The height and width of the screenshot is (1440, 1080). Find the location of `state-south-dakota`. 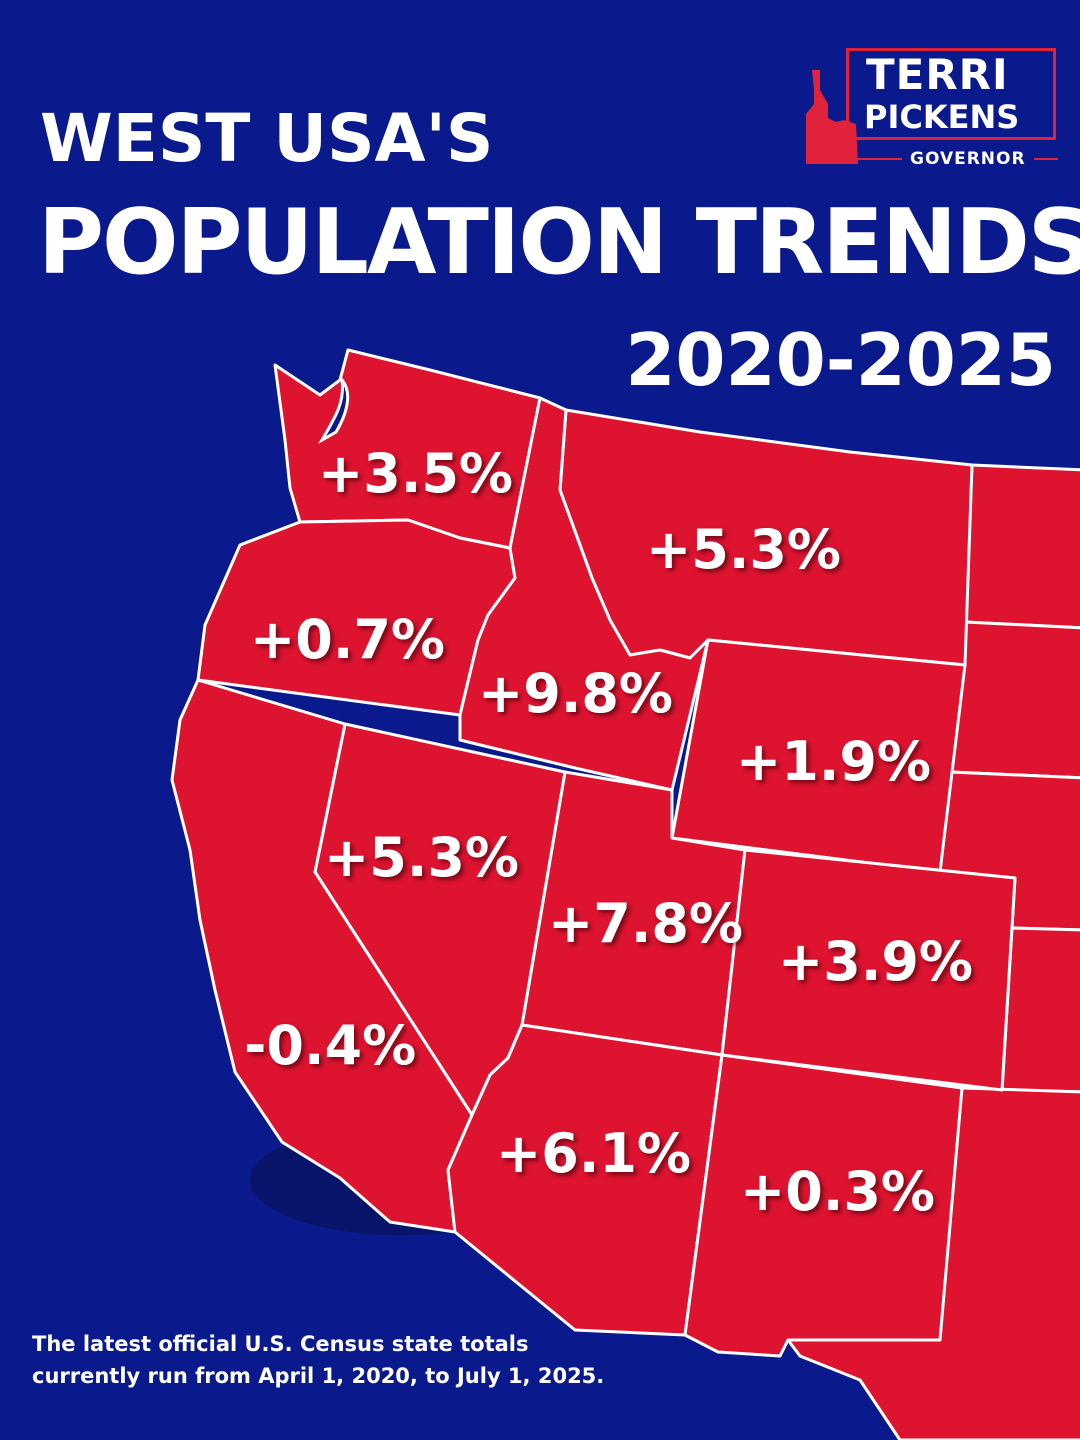

state-south-dakota is located at coordinates (1014, 700).